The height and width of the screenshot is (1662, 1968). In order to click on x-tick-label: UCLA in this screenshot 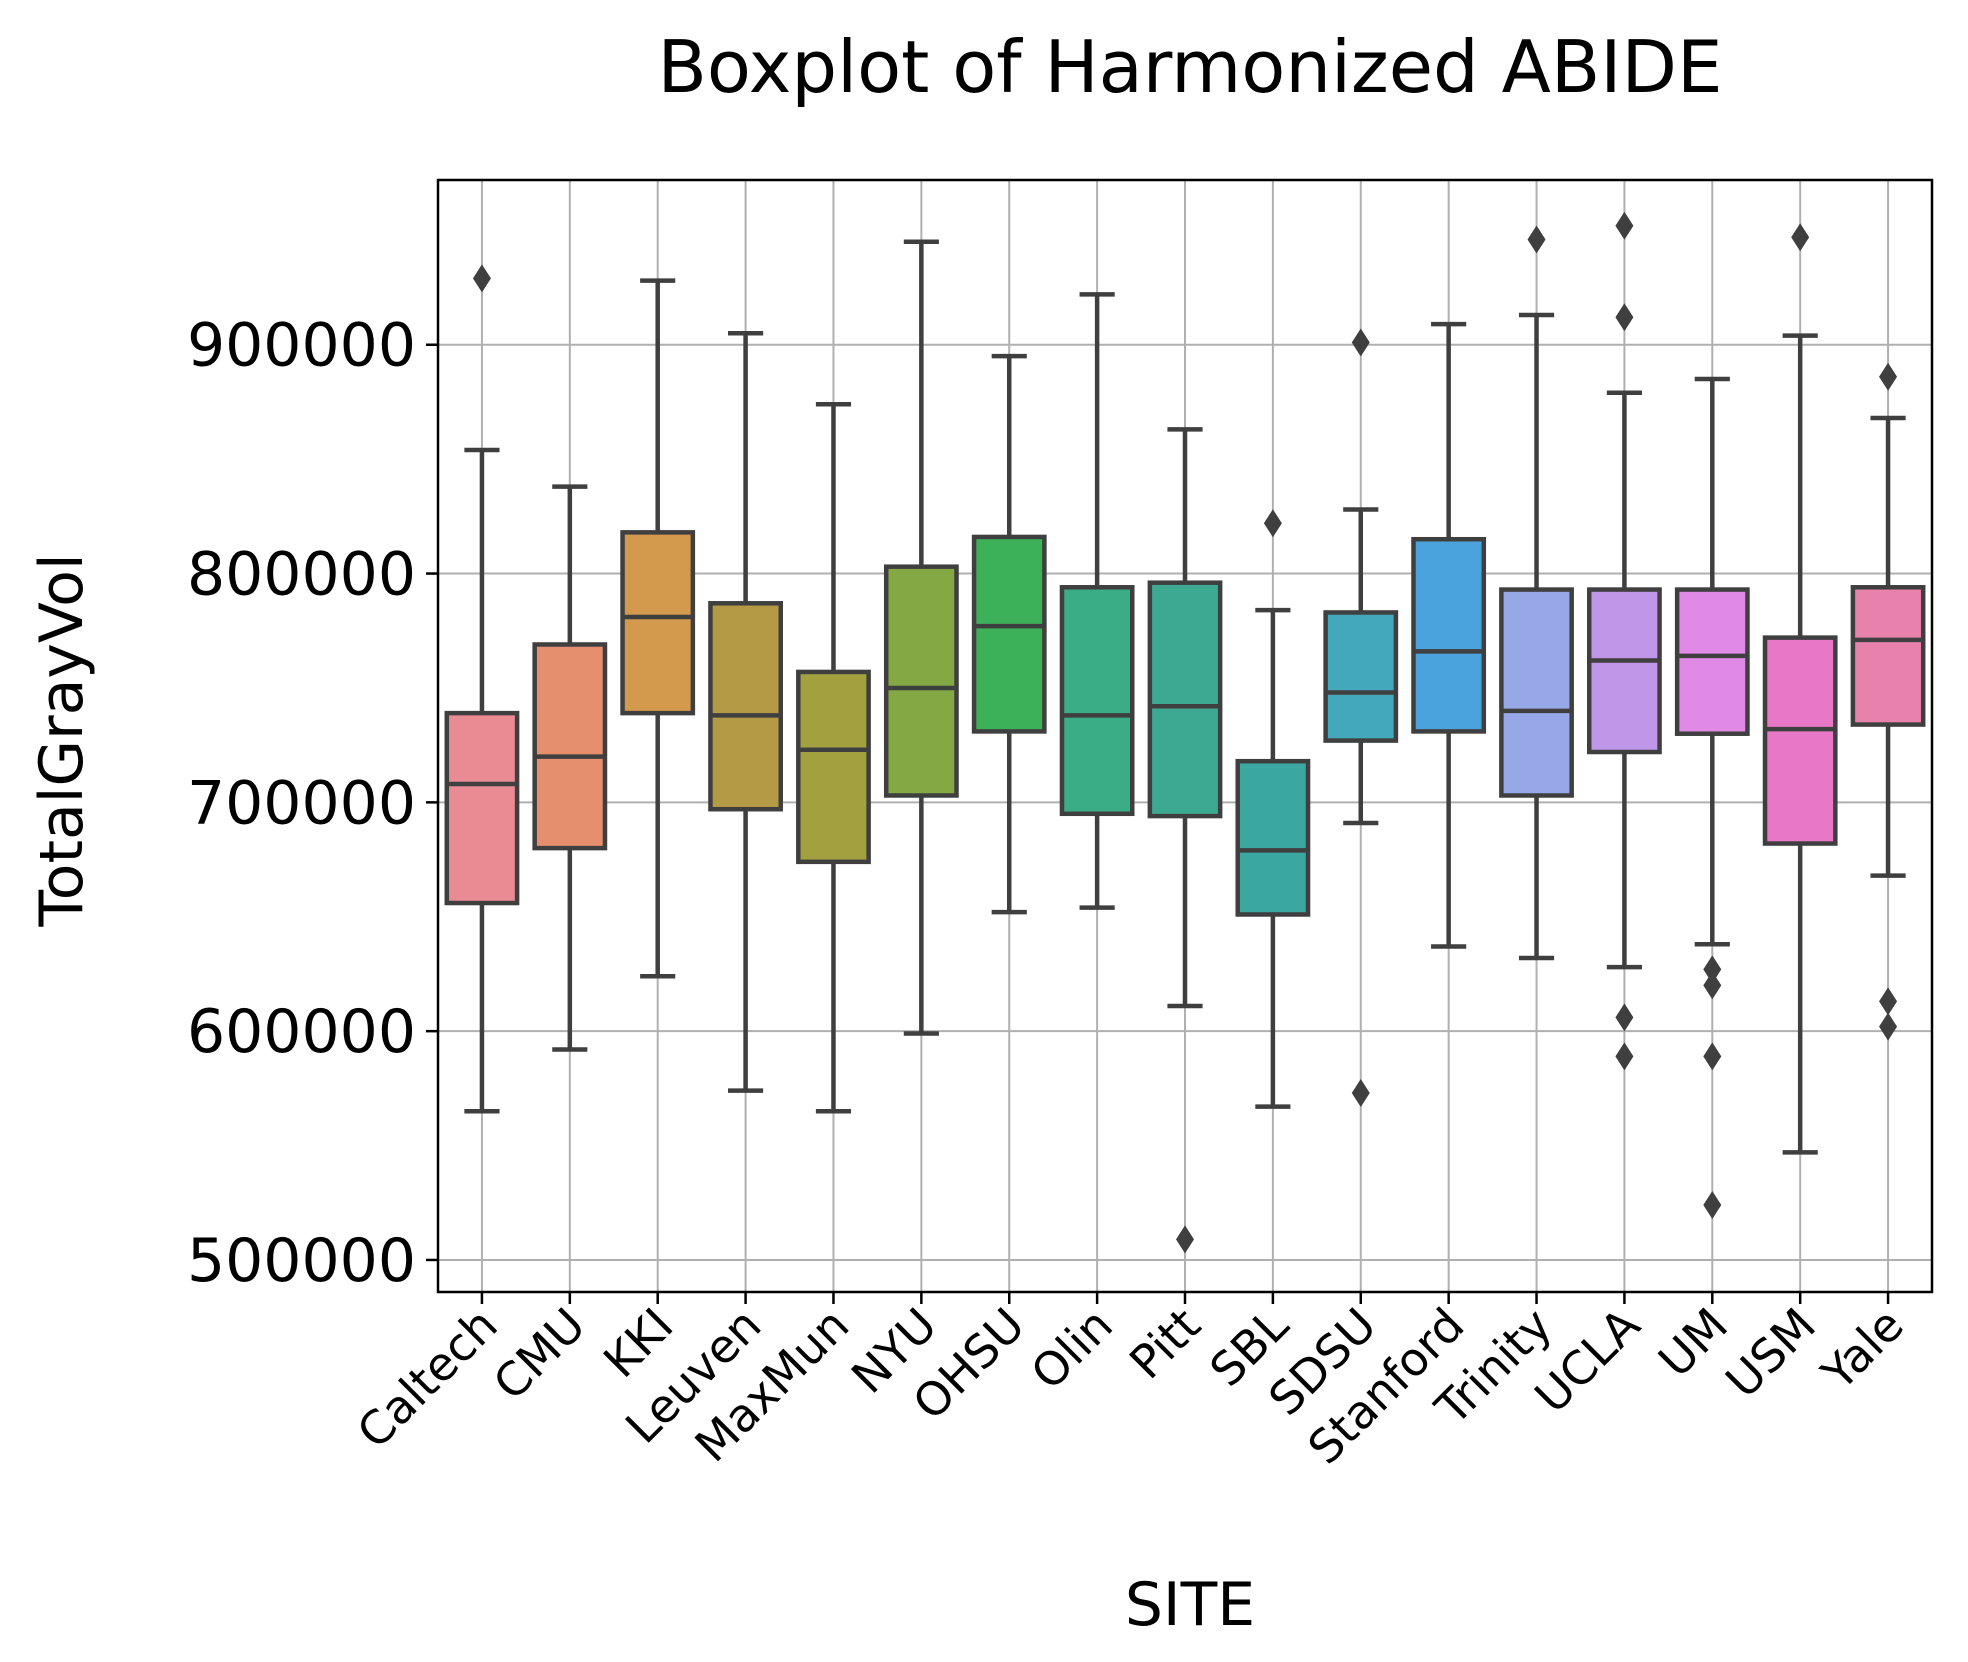, I will do `click(1587, 1360)`.